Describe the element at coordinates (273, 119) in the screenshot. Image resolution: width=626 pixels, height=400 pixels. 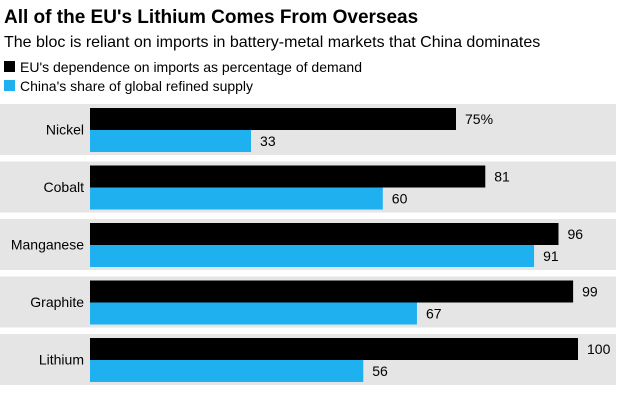
I see `bar-eu-dependence-nickel` at that location.